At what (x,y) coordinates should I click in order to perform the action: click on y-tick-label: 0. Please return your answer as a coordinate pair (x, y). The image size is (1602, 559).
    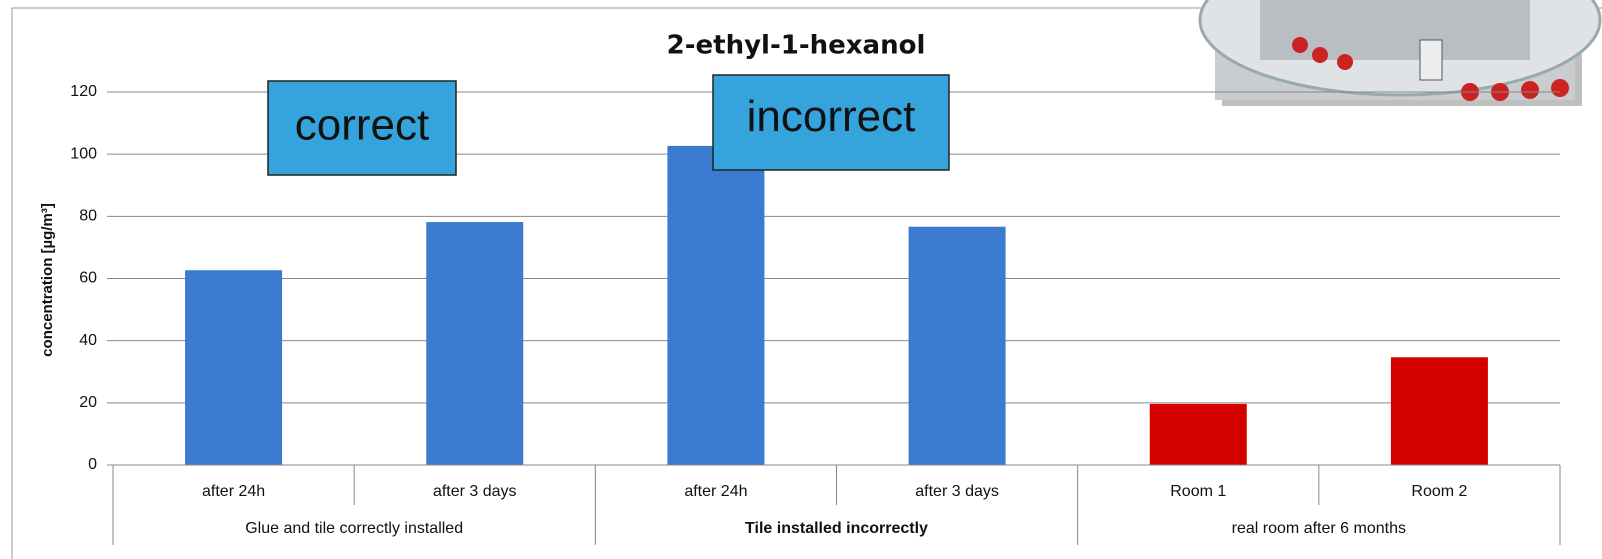
    Looking at the image, I should click on (92, 464).